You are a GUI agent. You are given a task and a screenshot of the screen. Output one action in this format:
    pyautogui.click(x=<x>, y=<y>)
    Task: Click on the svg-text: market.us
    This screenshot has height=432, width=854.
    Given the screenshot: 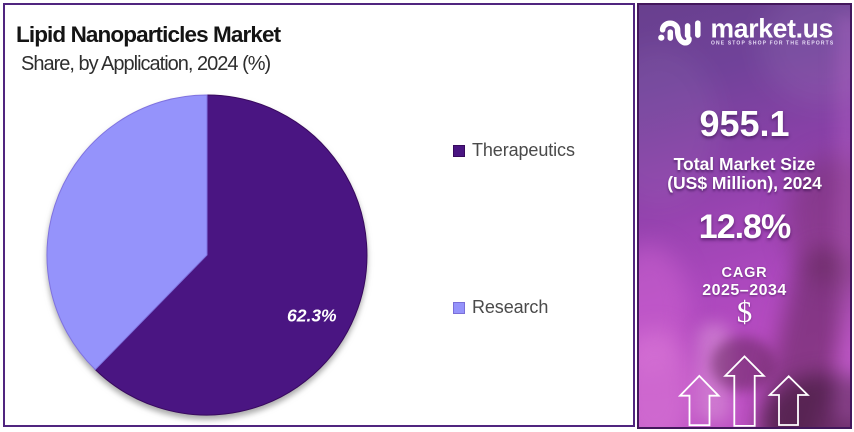 What is the action you would take?
    pyautogui.click(x=772, y=29)
    